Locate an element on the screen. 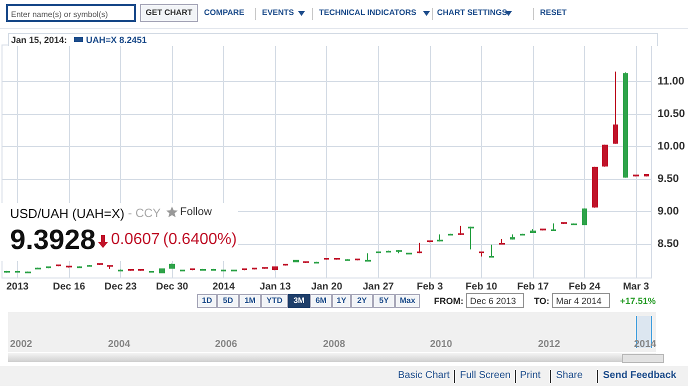 This screenshot has height=392, width=688. x-tick-label: Dec 30 is located at coordinates (172, 287).